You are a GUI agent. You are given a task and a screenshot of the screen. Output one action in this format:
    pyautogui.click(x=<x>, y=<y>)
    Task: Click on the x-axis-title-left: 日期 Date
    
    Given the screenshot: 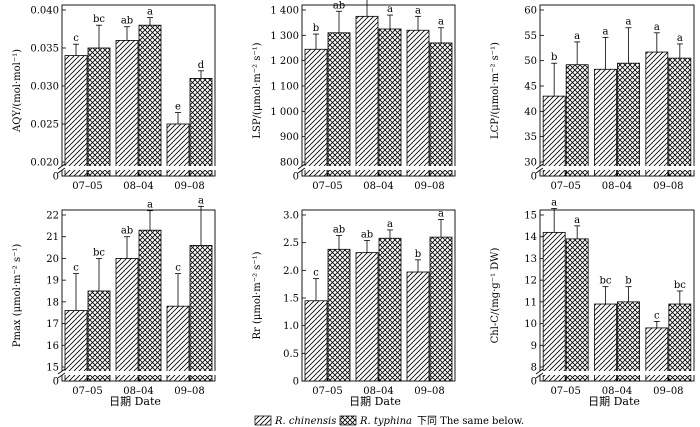 What is the action you would take?
    pyautogui.click(x=135, y=401)
    